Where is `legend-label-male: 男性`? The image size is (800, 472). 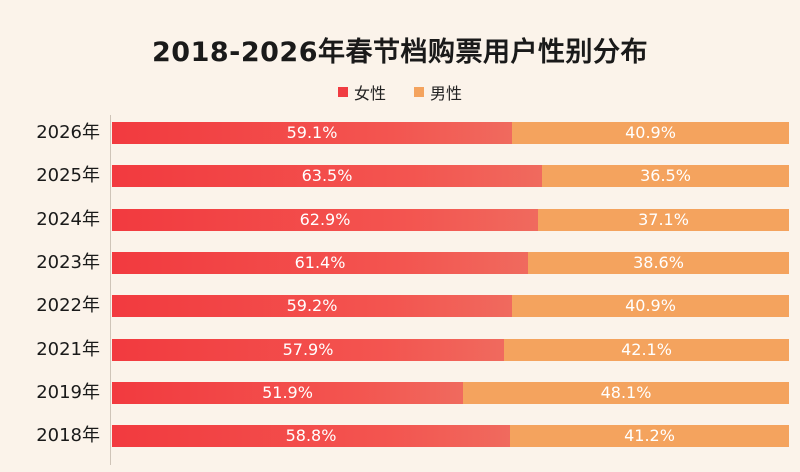 legend-label-male: 男性 is located at coordinates (446, 93).